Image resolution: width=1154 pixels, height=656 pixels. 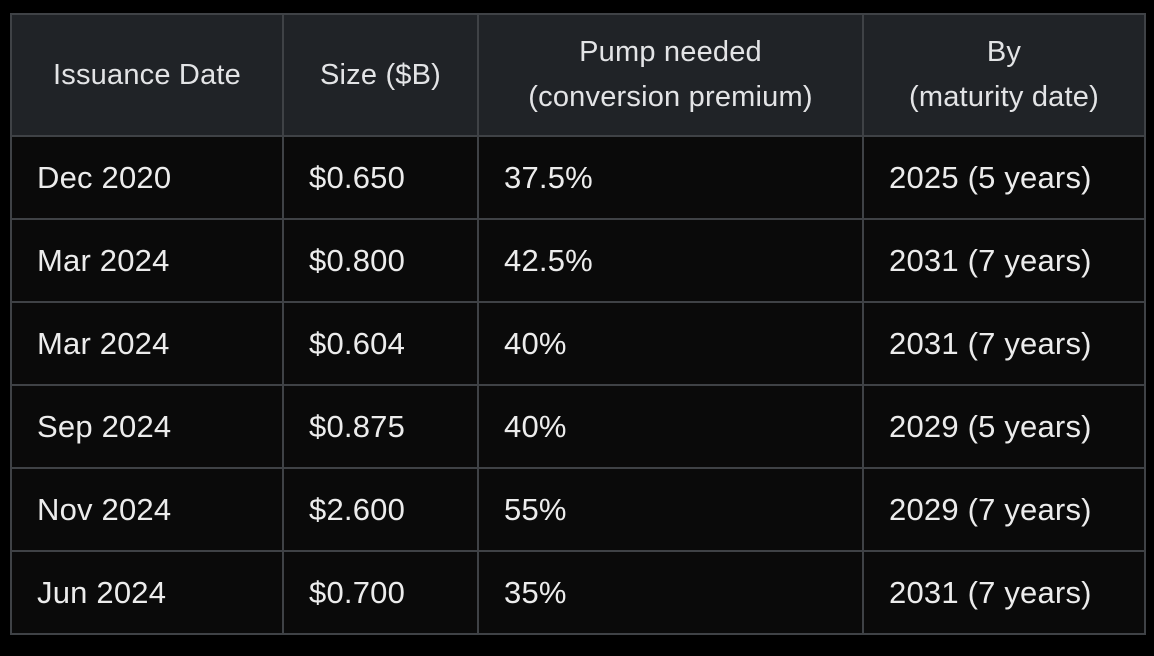 What do you see at coordinates (147, 592) in the screenshot?
I see `cell-issuance-date: Jun 2024` at bounding box center [147, 592].